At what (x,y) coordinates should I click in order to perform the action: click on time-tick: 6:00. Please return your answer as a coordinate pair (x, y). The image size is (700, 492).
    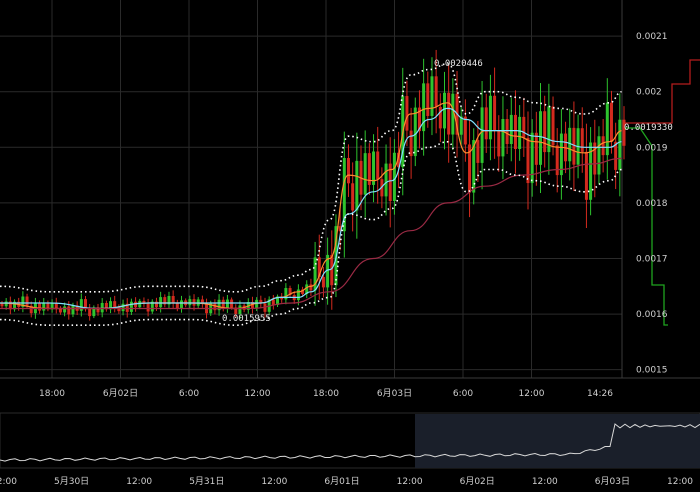
    Looking at the image, I should click on (463, 394).